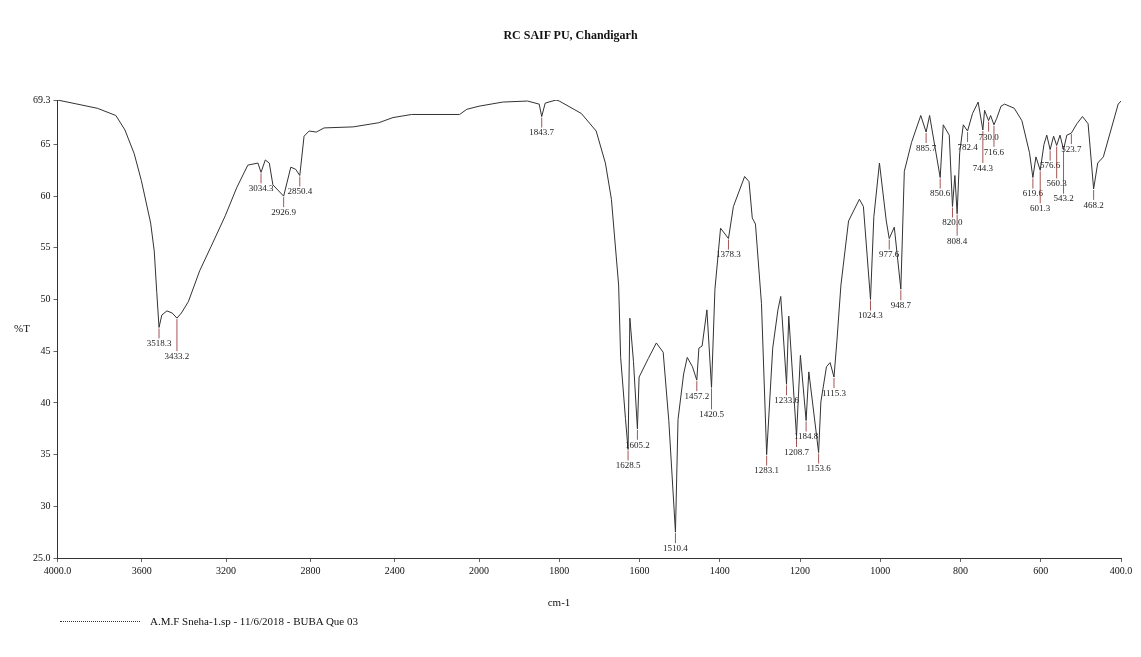 The width and height of the screenshot is (1141, 657). What do you see at coordinates (1093, 204) in the screenshot?
I see `annotation: 468.2` at bounding box center [1093, 204].